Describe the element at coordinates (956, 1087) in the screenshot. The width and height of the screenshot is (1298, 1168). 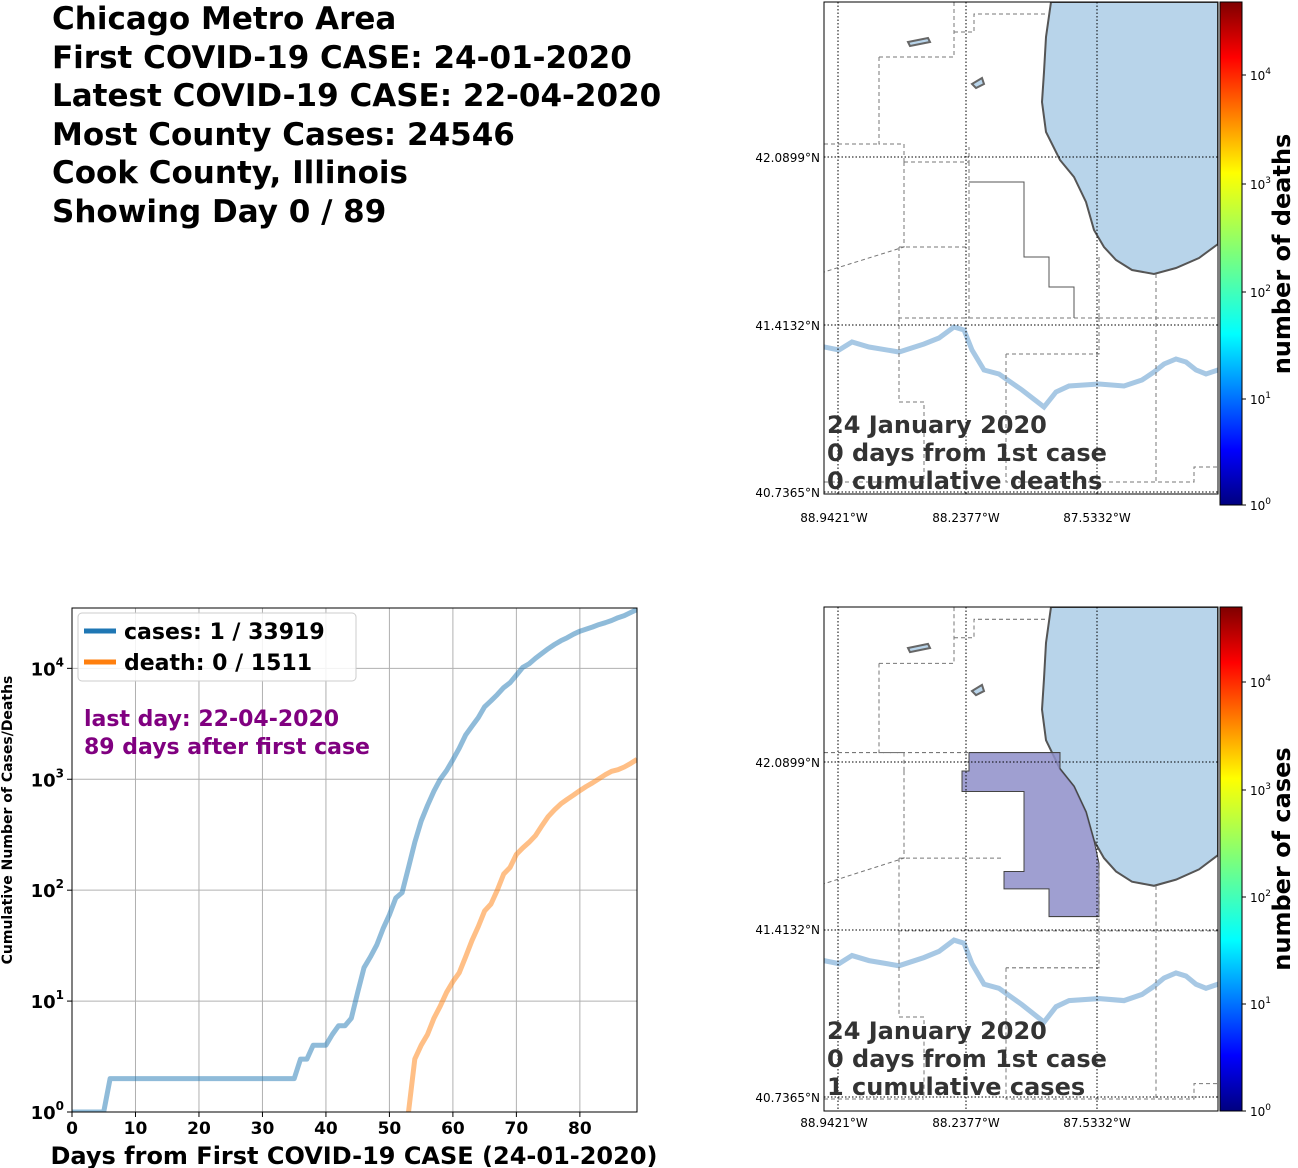
I see `cases-map-cumulative: 1 cumulative cases` at that location.